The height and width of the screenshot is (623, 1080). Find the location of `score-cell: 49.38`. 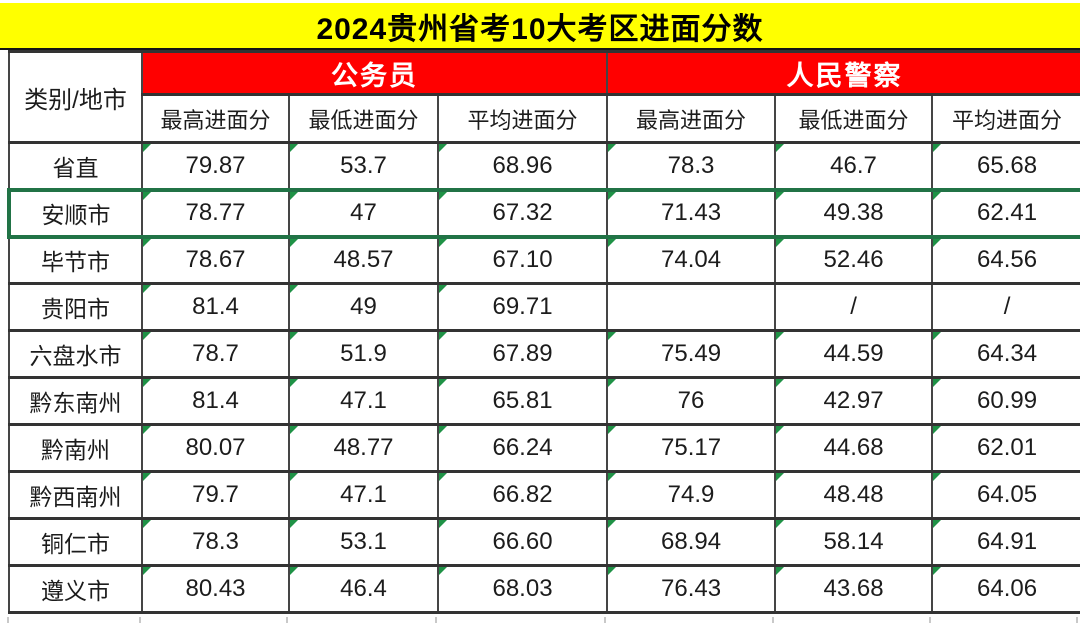

score-cell: 49.38 is located at coordinates (854, 213).